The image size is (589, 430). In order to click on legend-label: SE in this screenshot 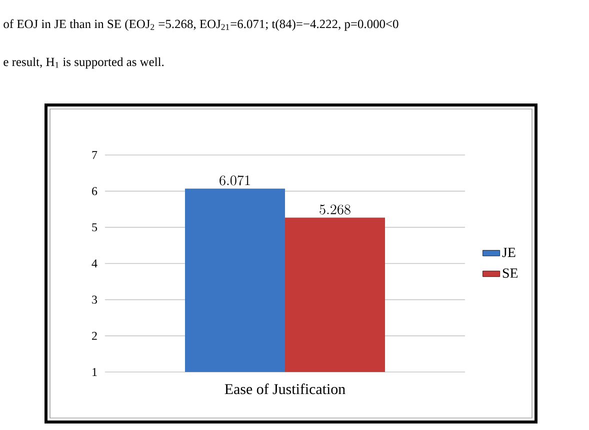, I will do `click(510, 273)`.